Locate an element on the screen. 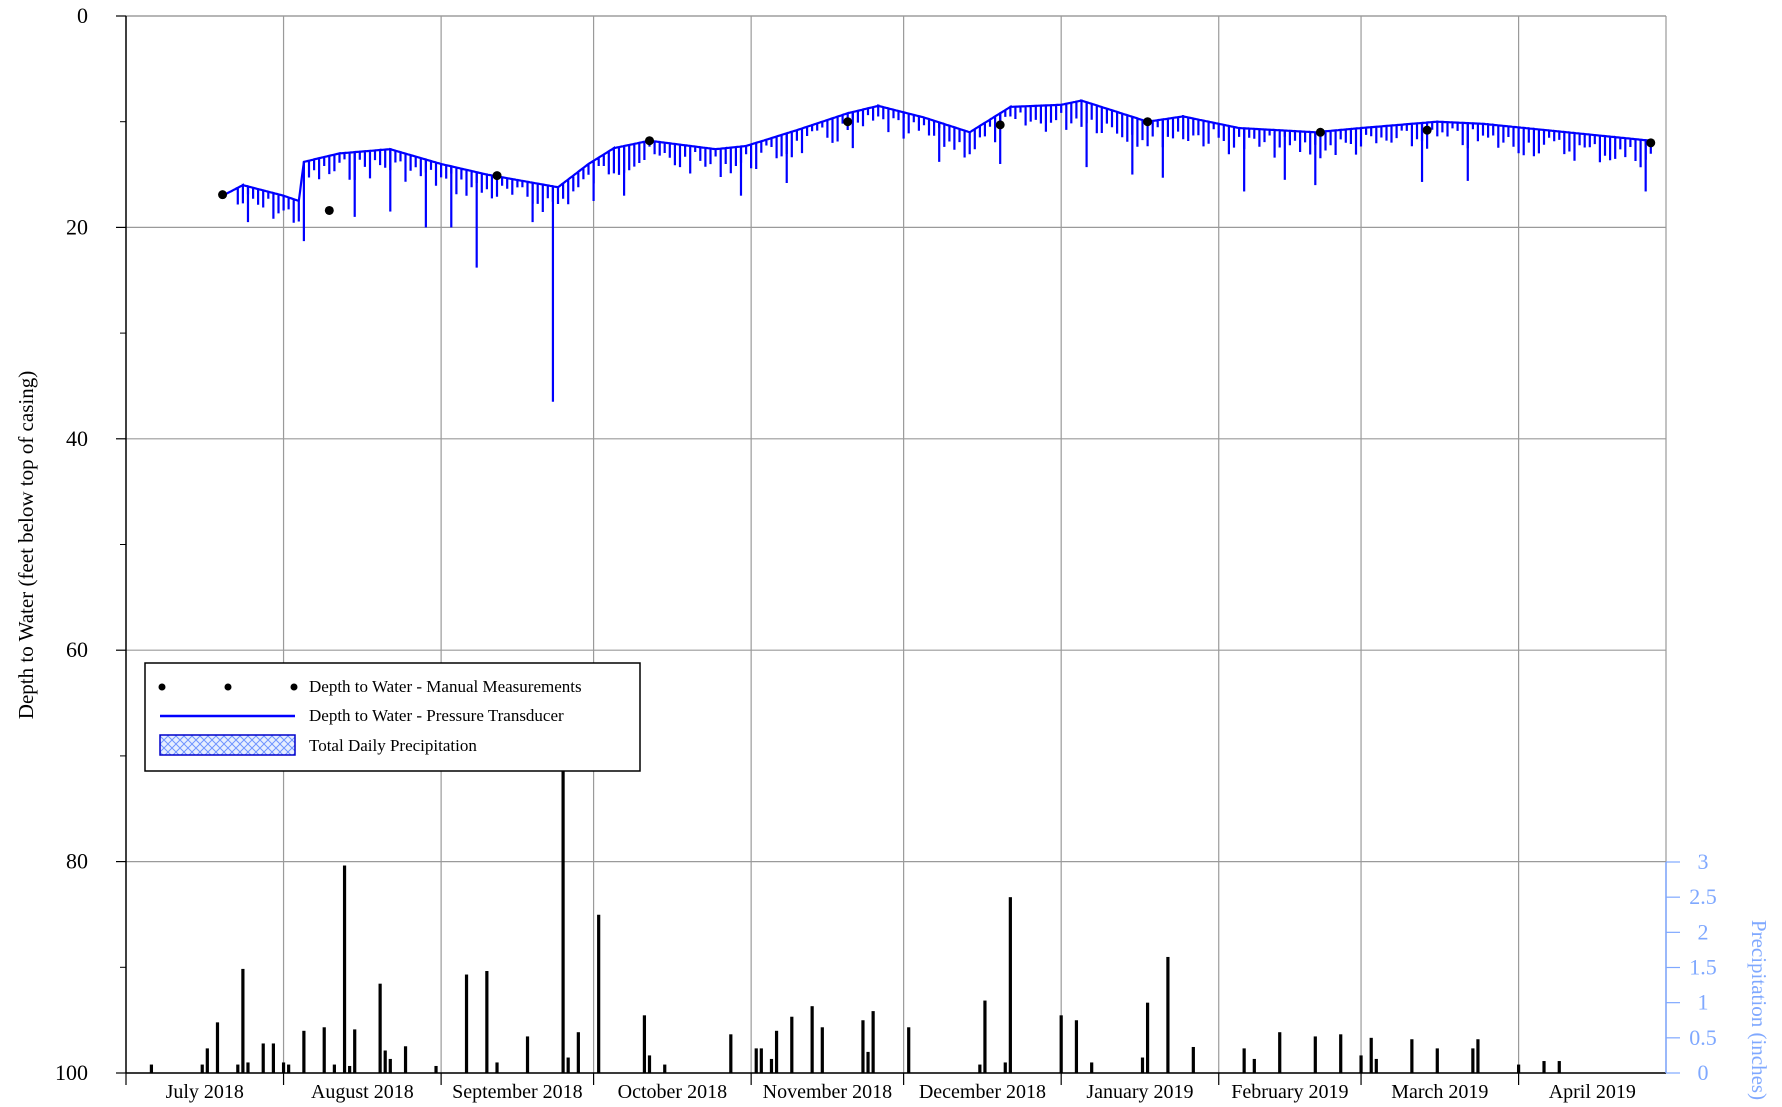  y-tick-label: 0 is located at coordinates (82, 15).